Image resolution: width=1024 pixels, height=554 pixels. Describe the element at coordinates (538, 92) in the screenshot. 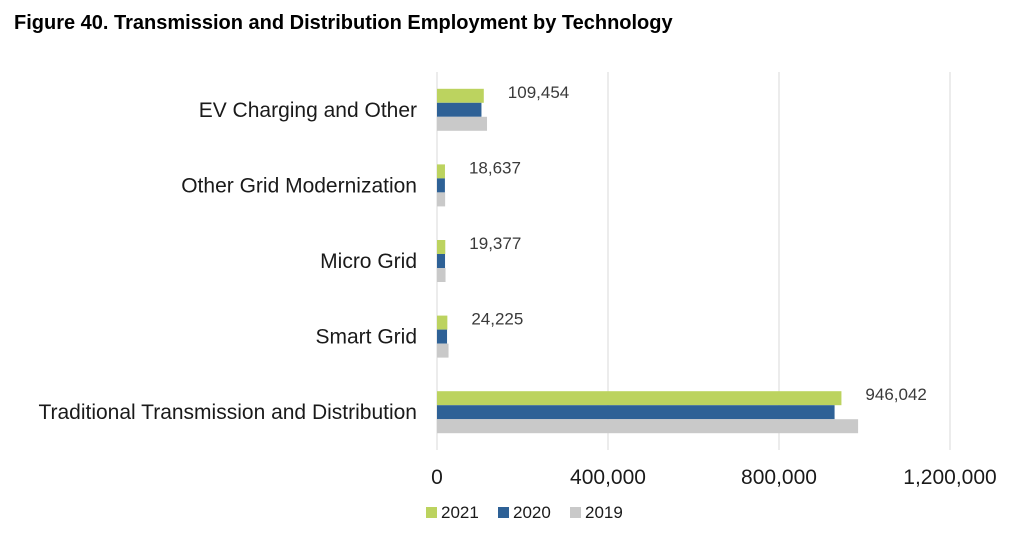

I see `data-label: 109,454` at that location.